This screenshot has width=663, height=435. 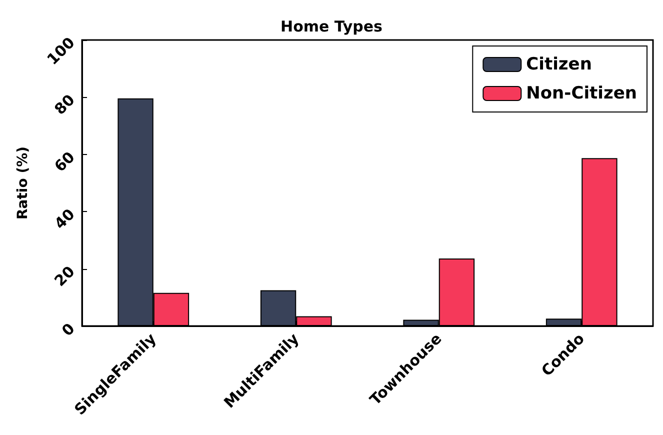 I want to click on y-tick-label: 40, so click(x=64, y=219).